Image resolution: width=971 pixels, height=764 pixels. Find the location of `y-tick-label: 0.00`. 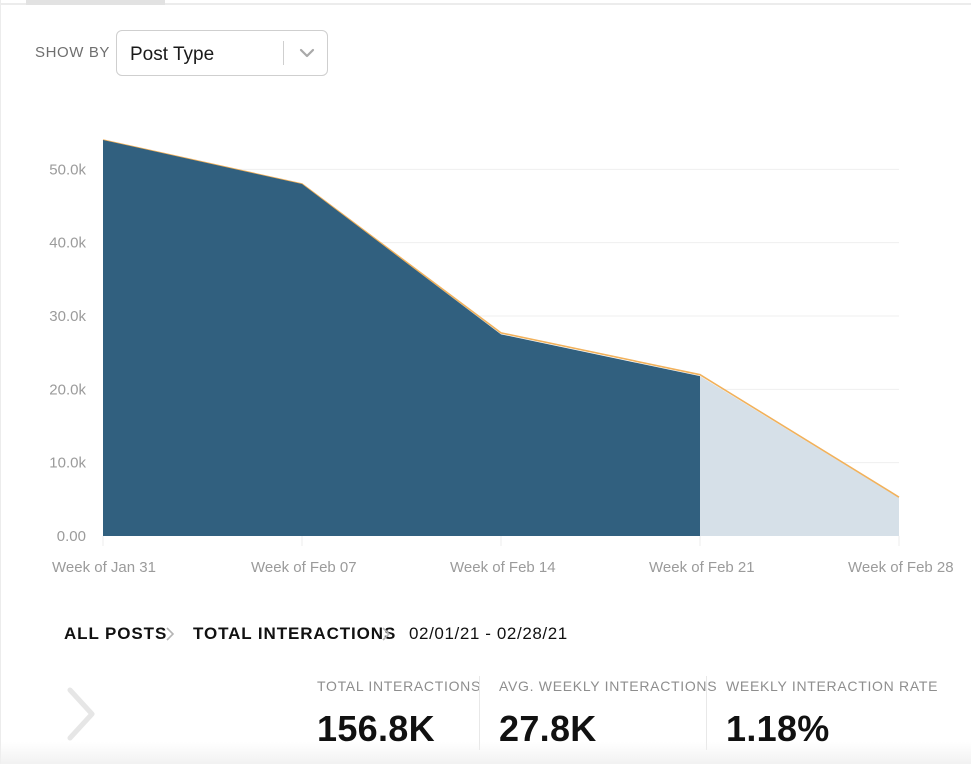

y-tick-label: 0.00 is located at coordinates (71, 536).